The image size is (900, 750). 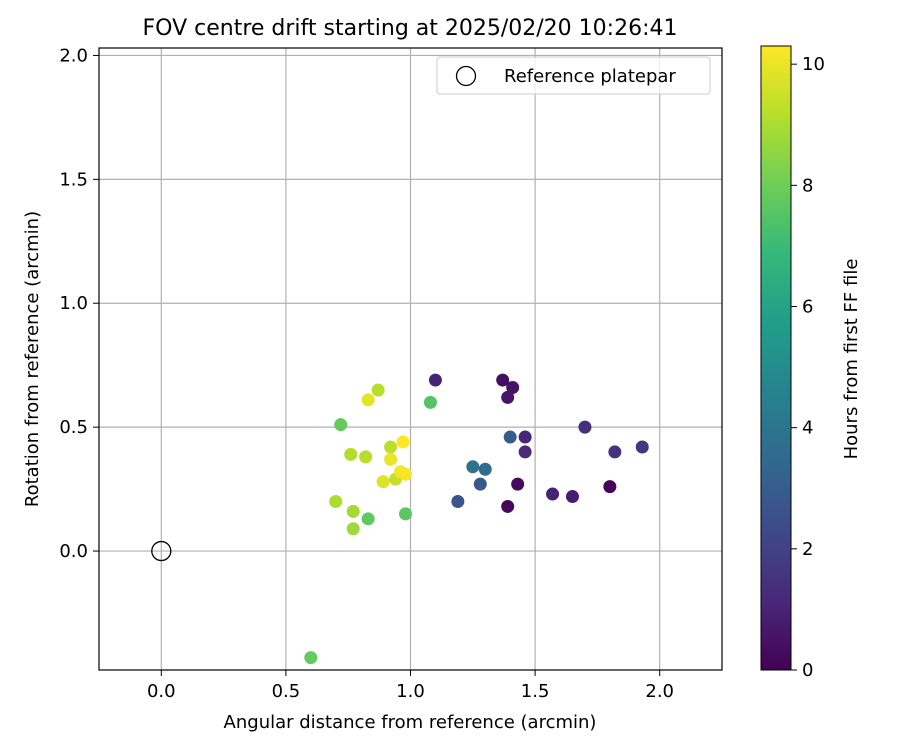 I want to click on x-tick-label: 1.5, so click(x=535, y=691).